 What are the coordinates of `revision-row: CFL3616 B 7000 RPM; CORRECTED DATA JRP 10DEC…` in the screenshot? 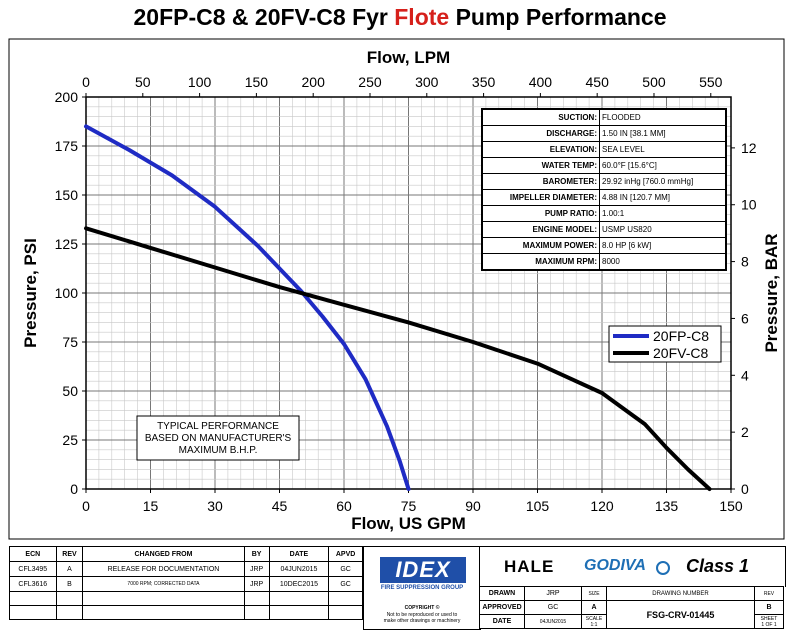 It's located at (186, 584).